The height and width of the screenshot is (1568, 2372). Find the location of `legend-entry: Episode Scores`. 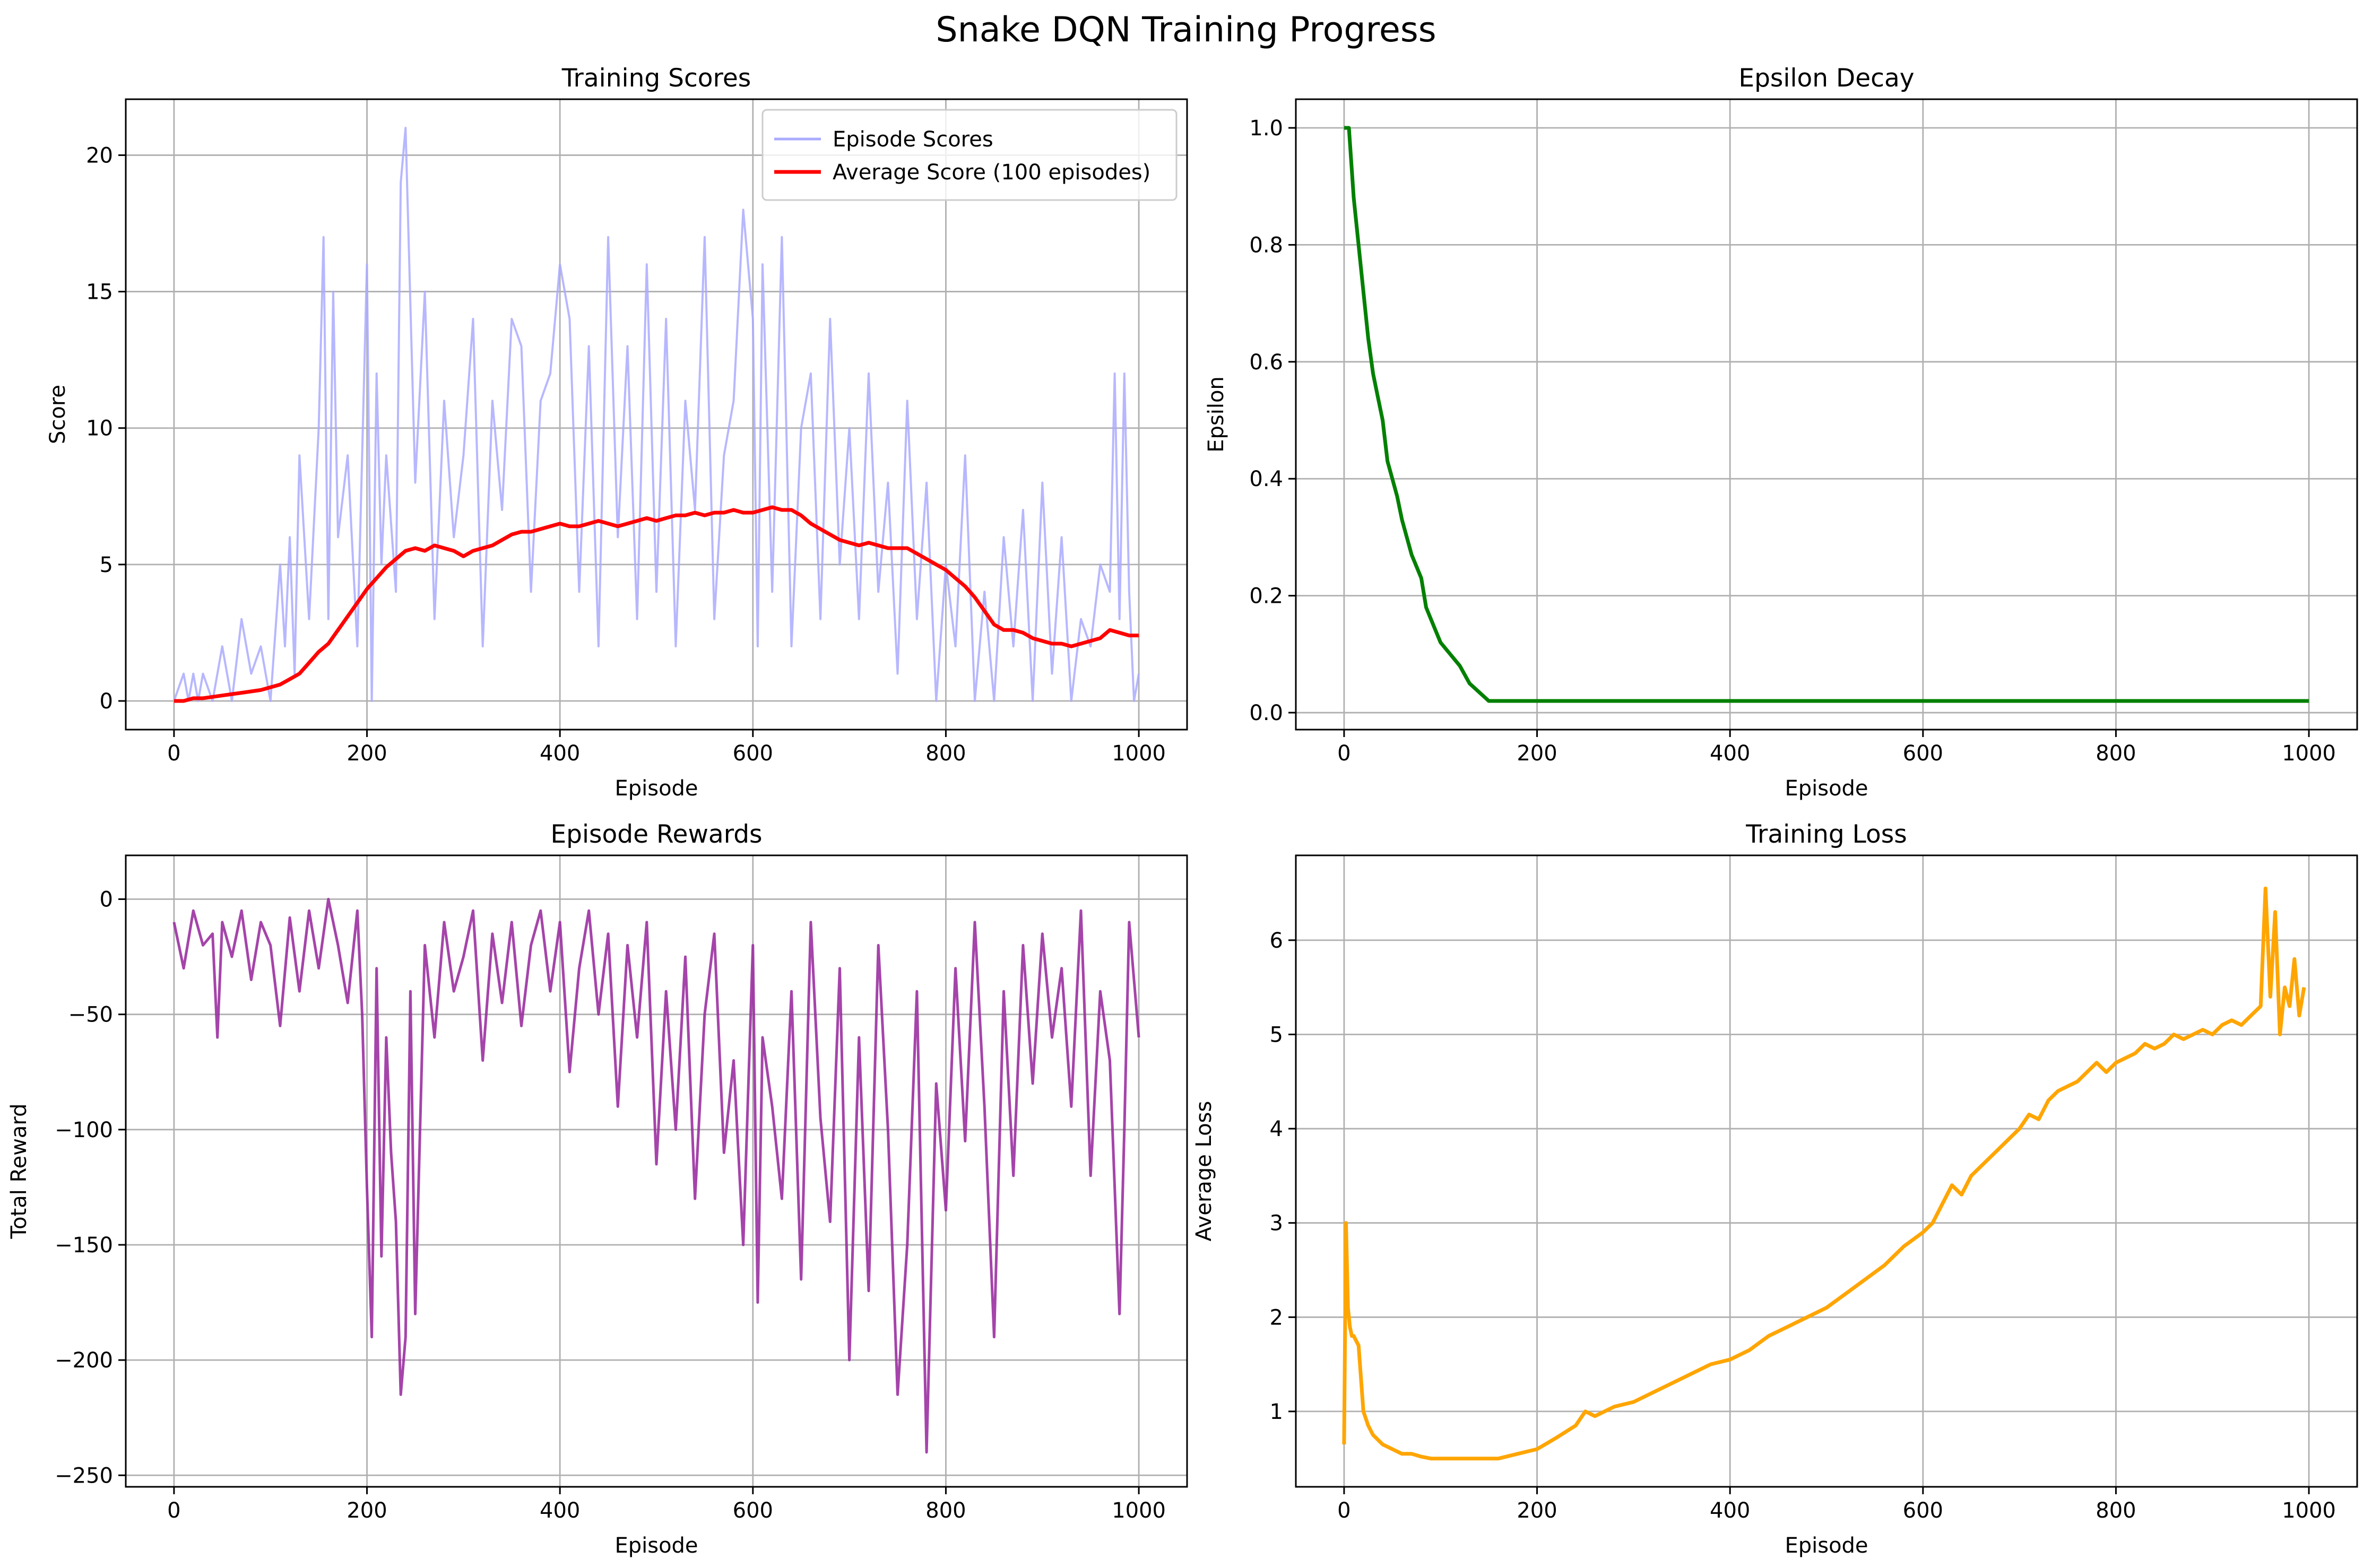

legend-entry: Episode Scores is located at coordinates (913, 139).